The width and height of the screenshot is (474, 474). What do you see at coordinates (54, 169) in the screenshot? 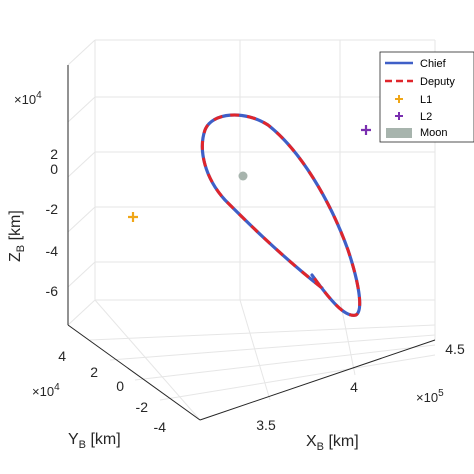
I see `z-tick: 0` at bounding box center [54, 169].